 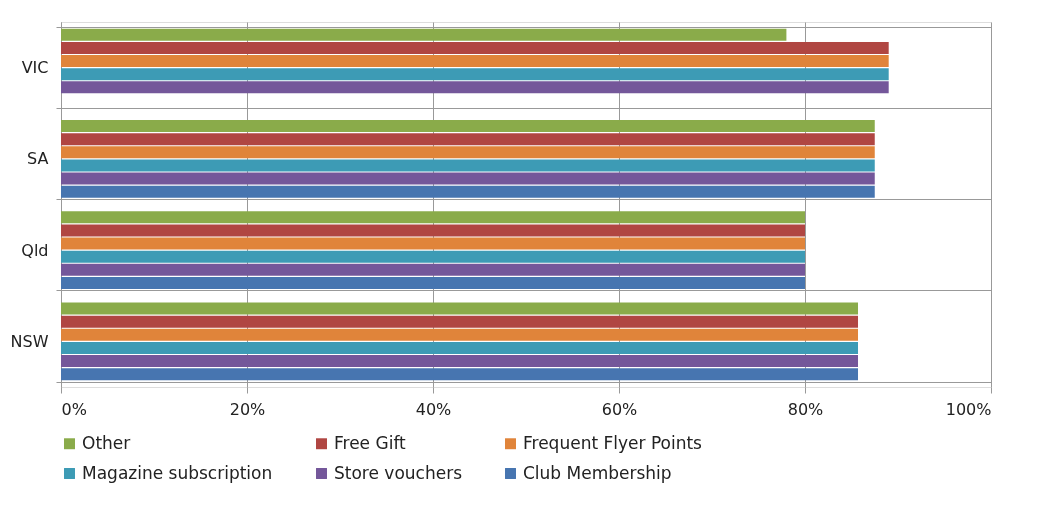 I want to click on y-tick-label: NSW, so click(x=29, y=341).